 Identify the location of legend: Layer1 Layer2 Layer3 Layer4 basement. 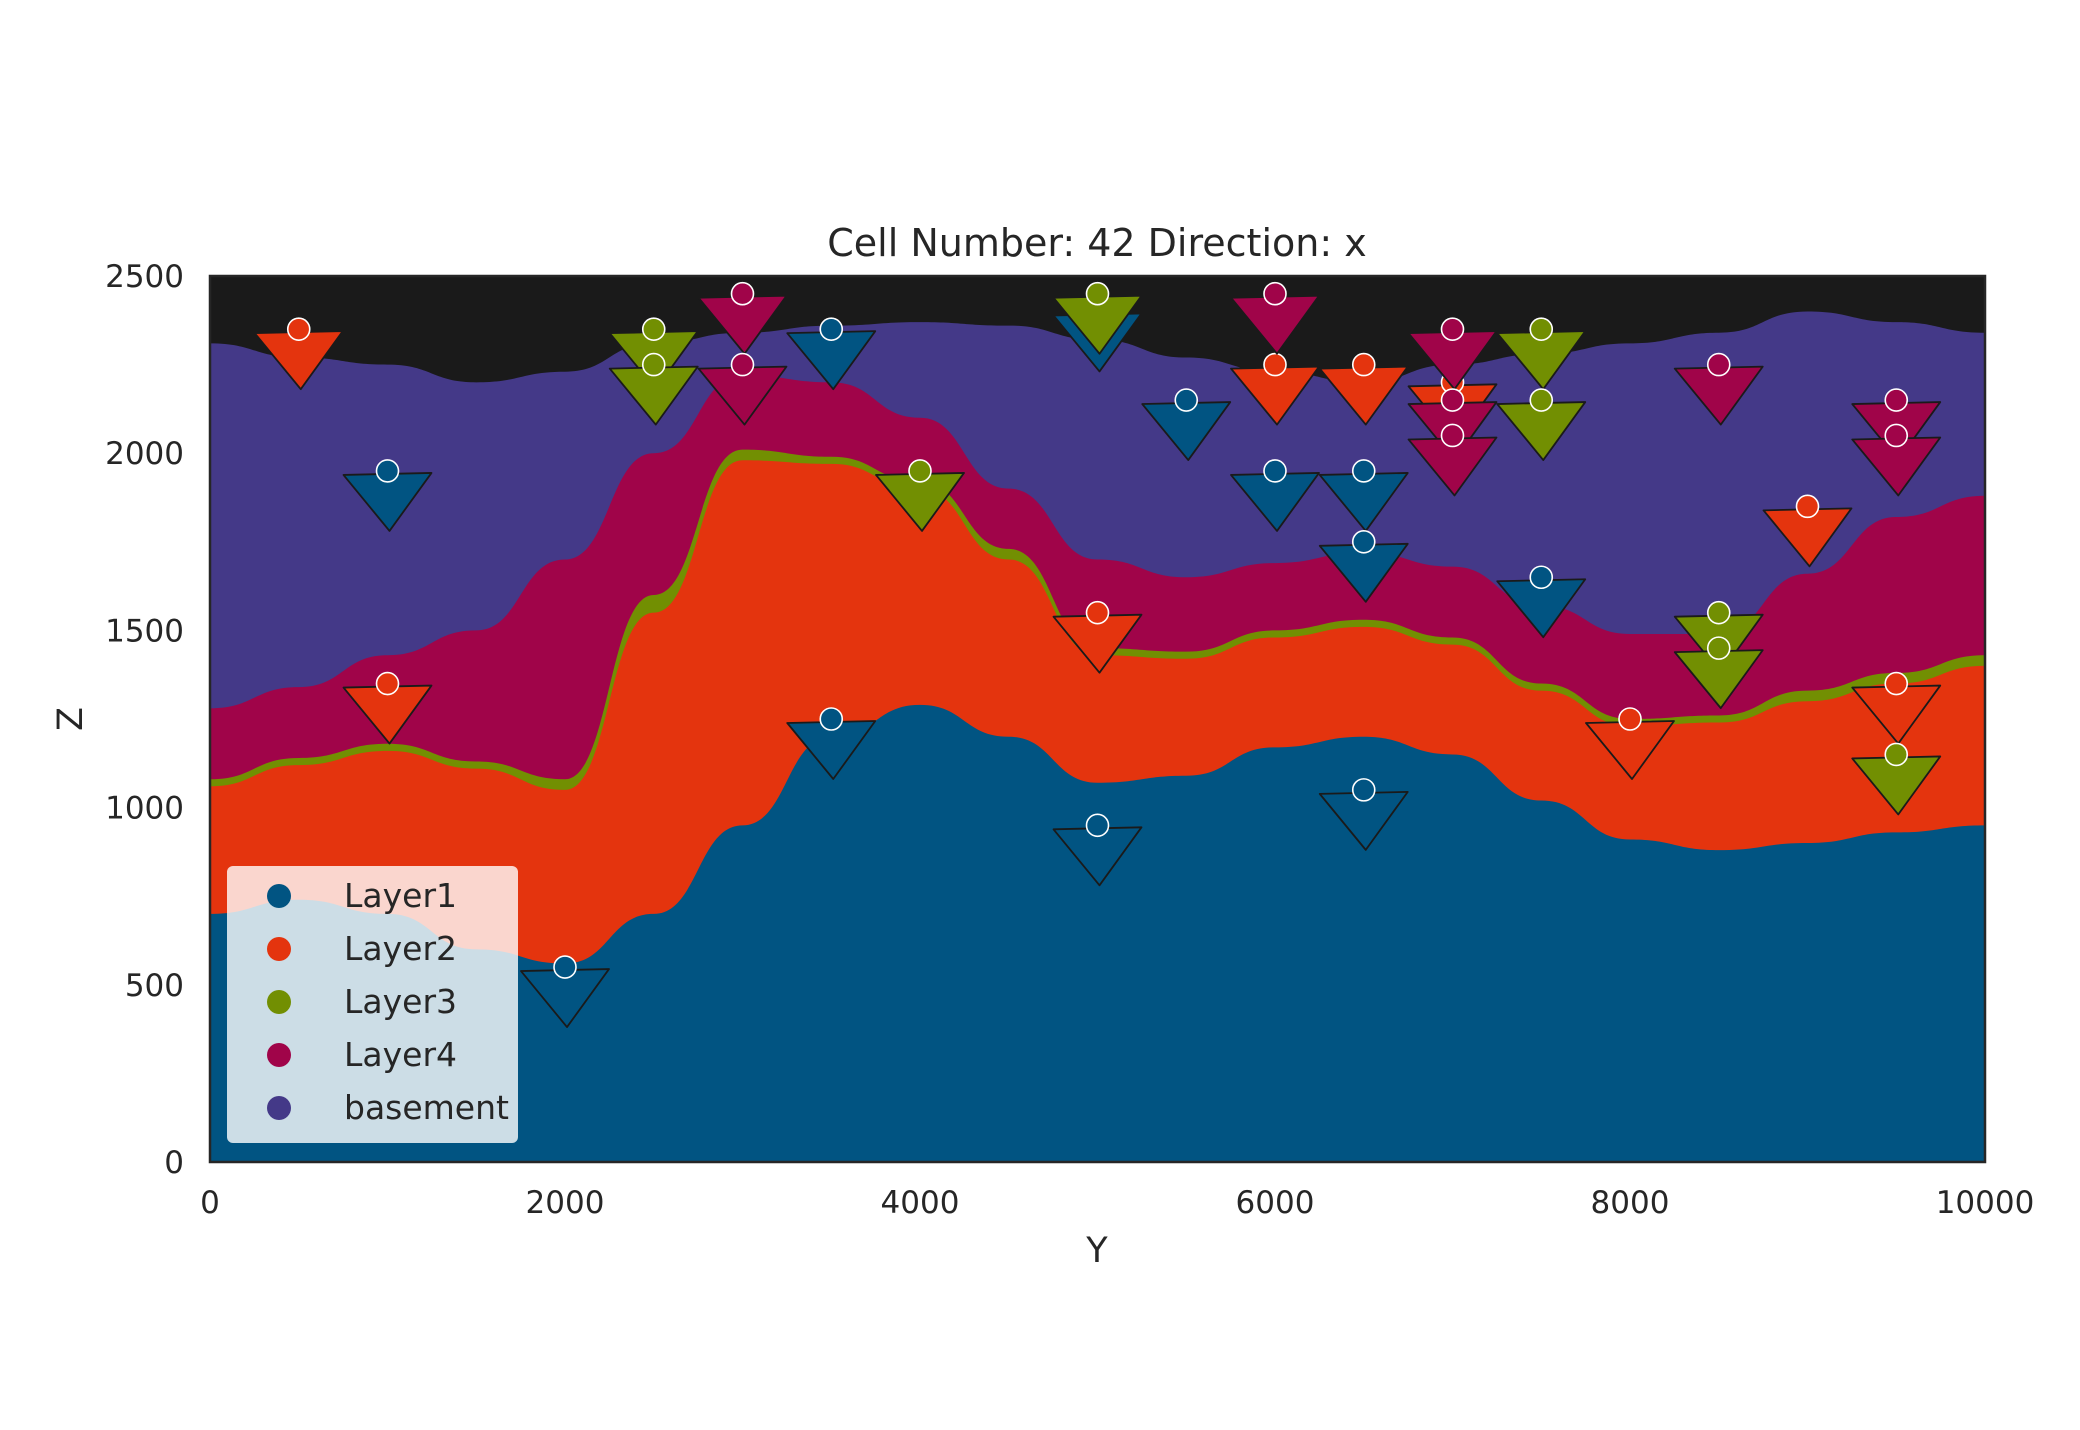
(372, 1004).